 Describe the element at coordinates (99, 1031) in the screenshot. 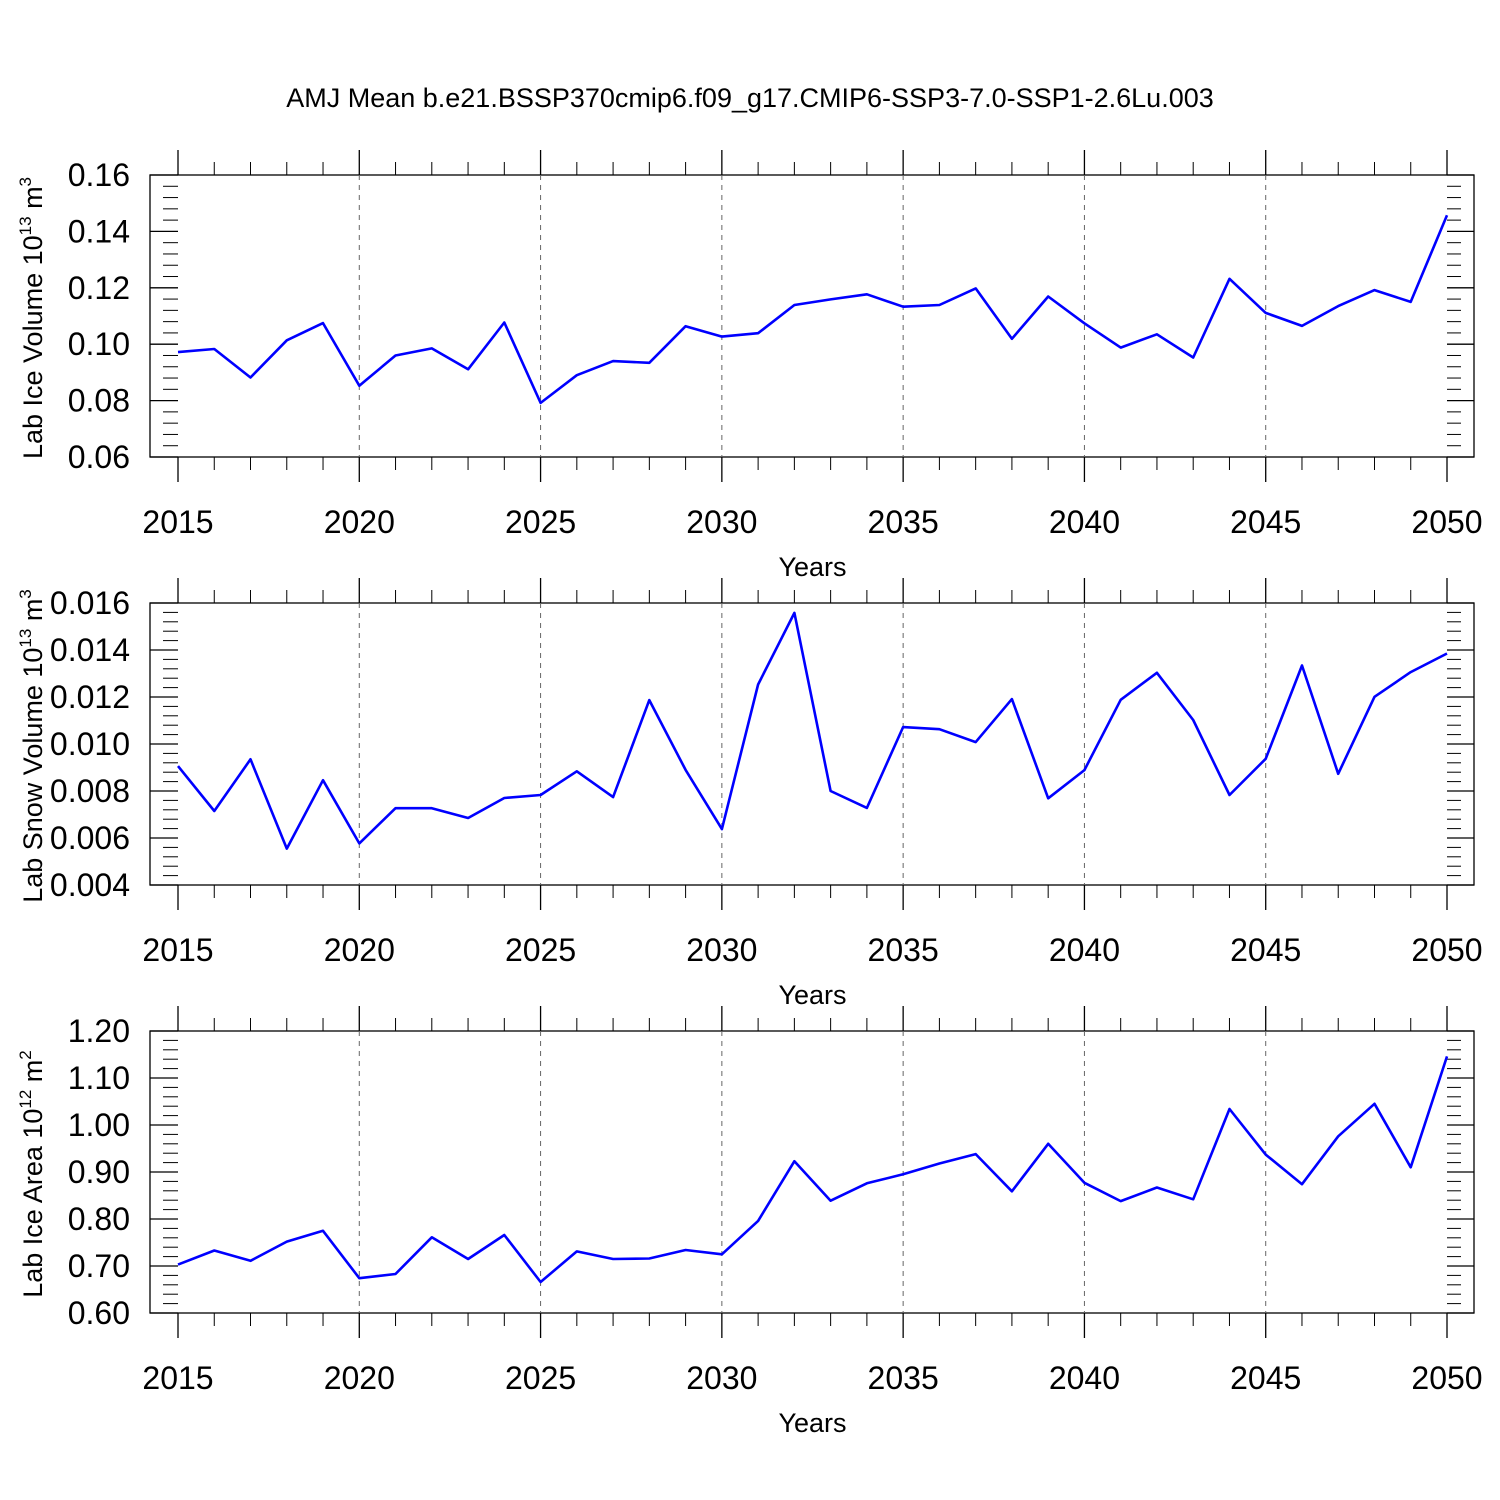

I see `y-tick-label: 1.20` at that location.